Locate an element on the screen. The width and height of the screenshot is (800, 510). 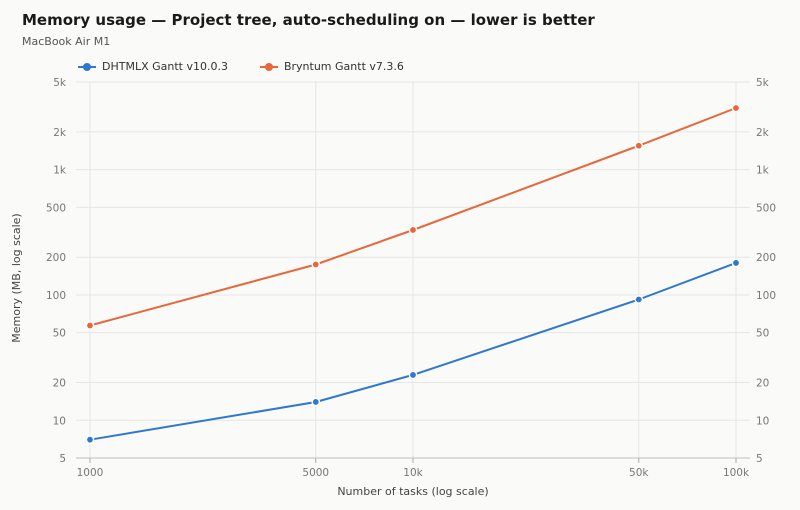
y-tick-label-right: 2k is located at coordinates (763, 133).